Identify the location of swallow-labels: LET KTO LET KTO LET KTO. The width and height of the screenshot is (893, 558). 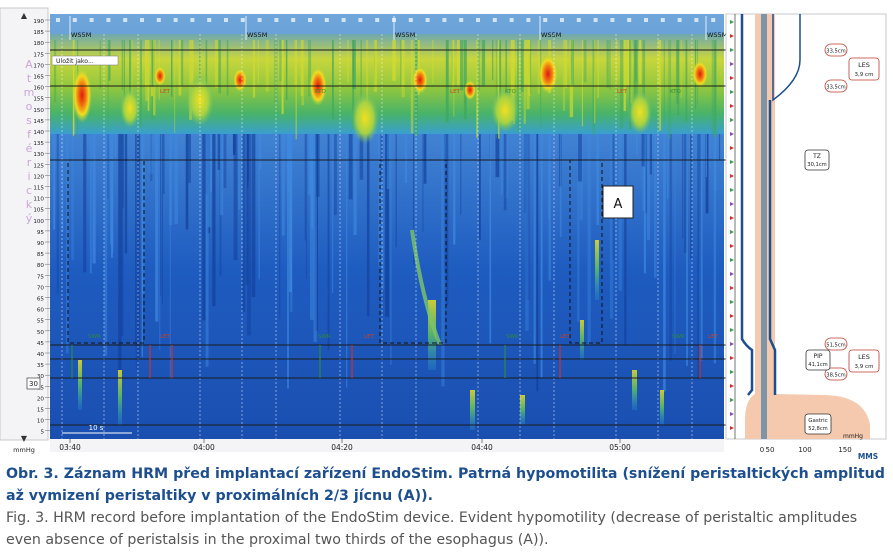
(421, 92).